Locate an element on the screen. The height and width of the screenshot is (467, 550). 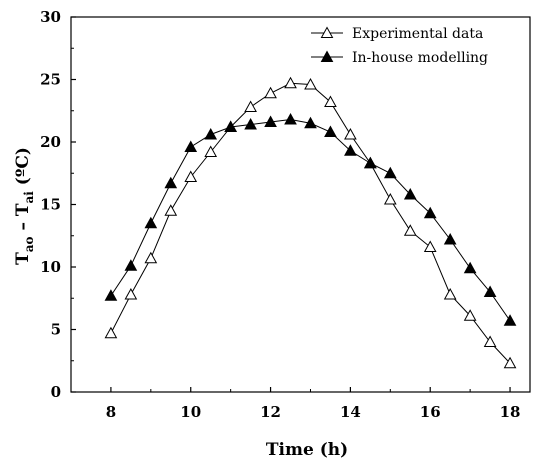
legend-marker-modelling is located at coordinates (327, 56).